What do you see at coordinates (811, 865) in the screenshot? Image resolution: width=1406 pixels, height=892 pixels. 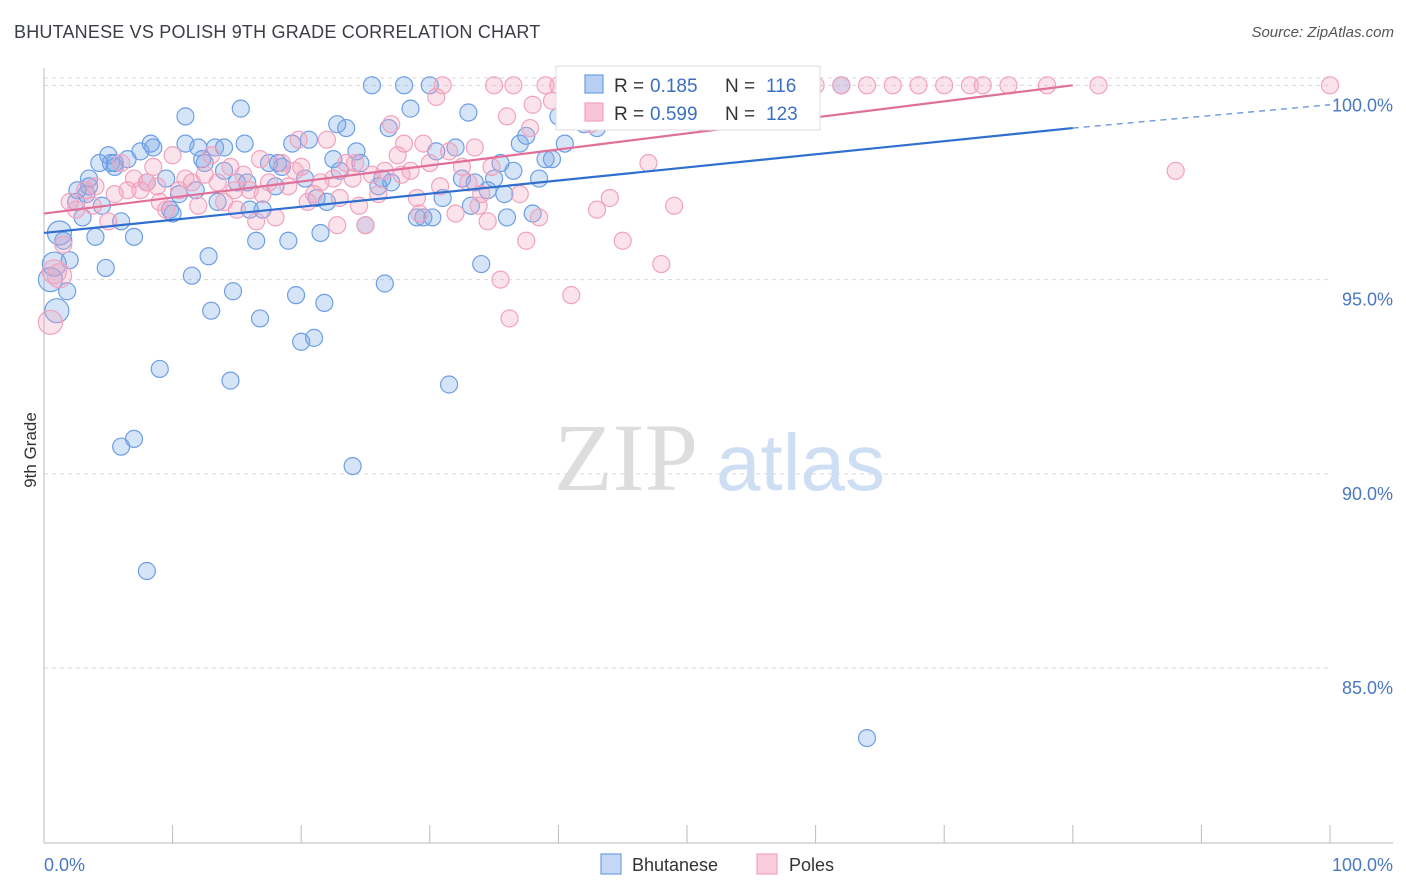 I see `bottom-legend-label-poles: Poles` at bounding box center [811, 865].